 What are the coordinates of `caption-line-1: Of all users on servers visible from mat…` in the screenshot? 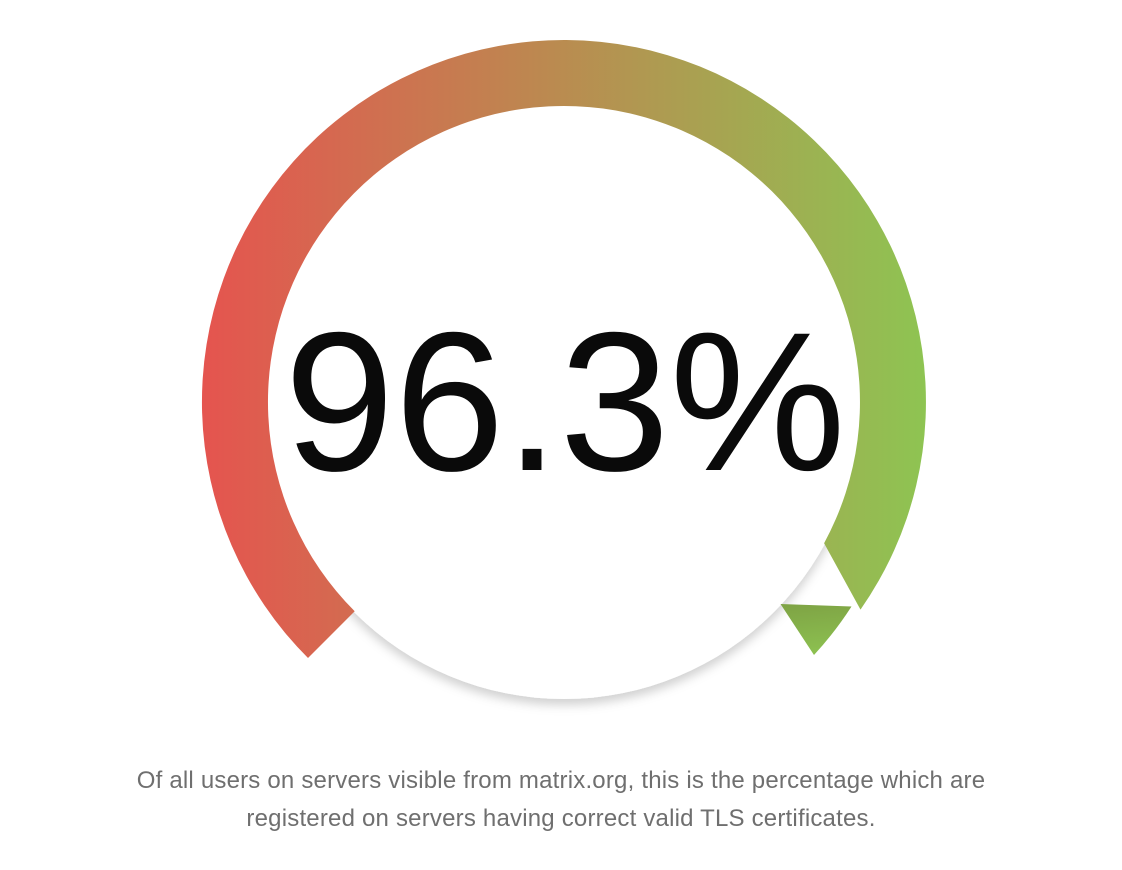 It's located at (561, 780).